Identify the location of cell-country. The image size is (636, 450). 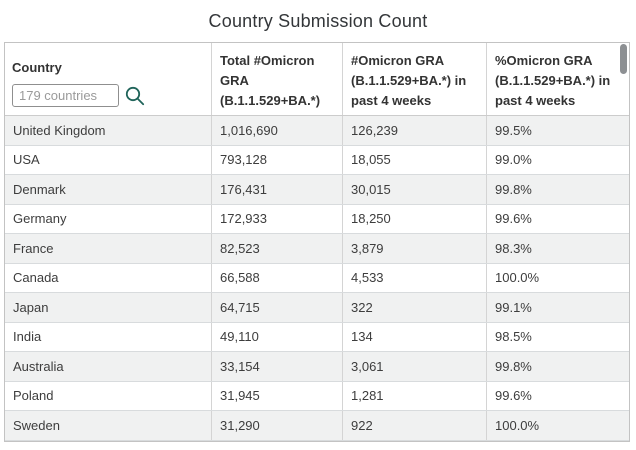
(108, 440).